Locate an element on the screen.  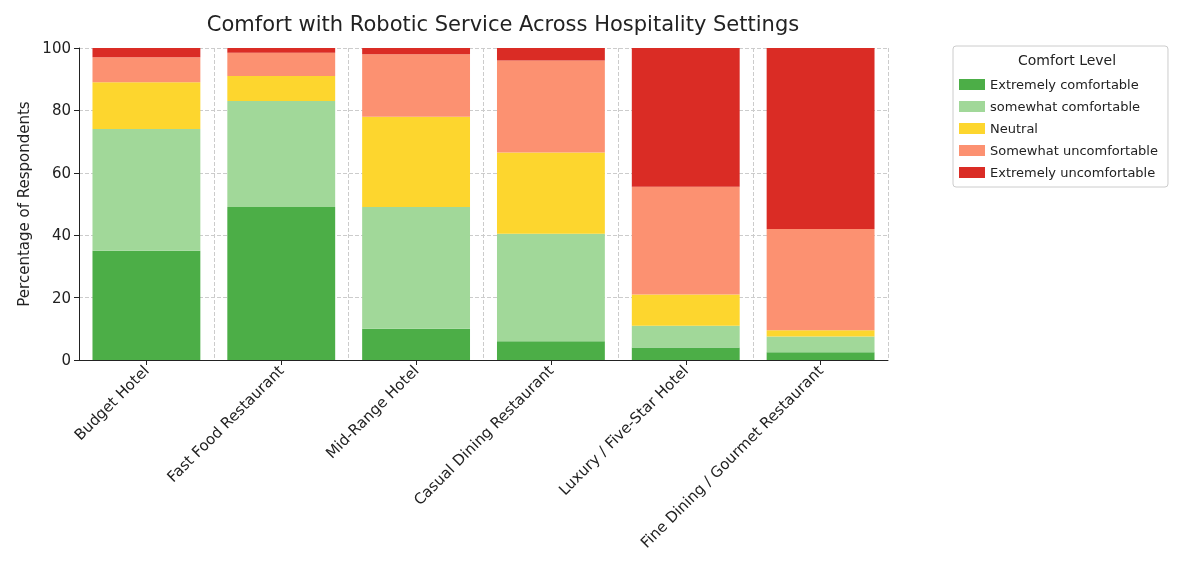
legend-label: Neutral is located at coordinates (1014, 128).